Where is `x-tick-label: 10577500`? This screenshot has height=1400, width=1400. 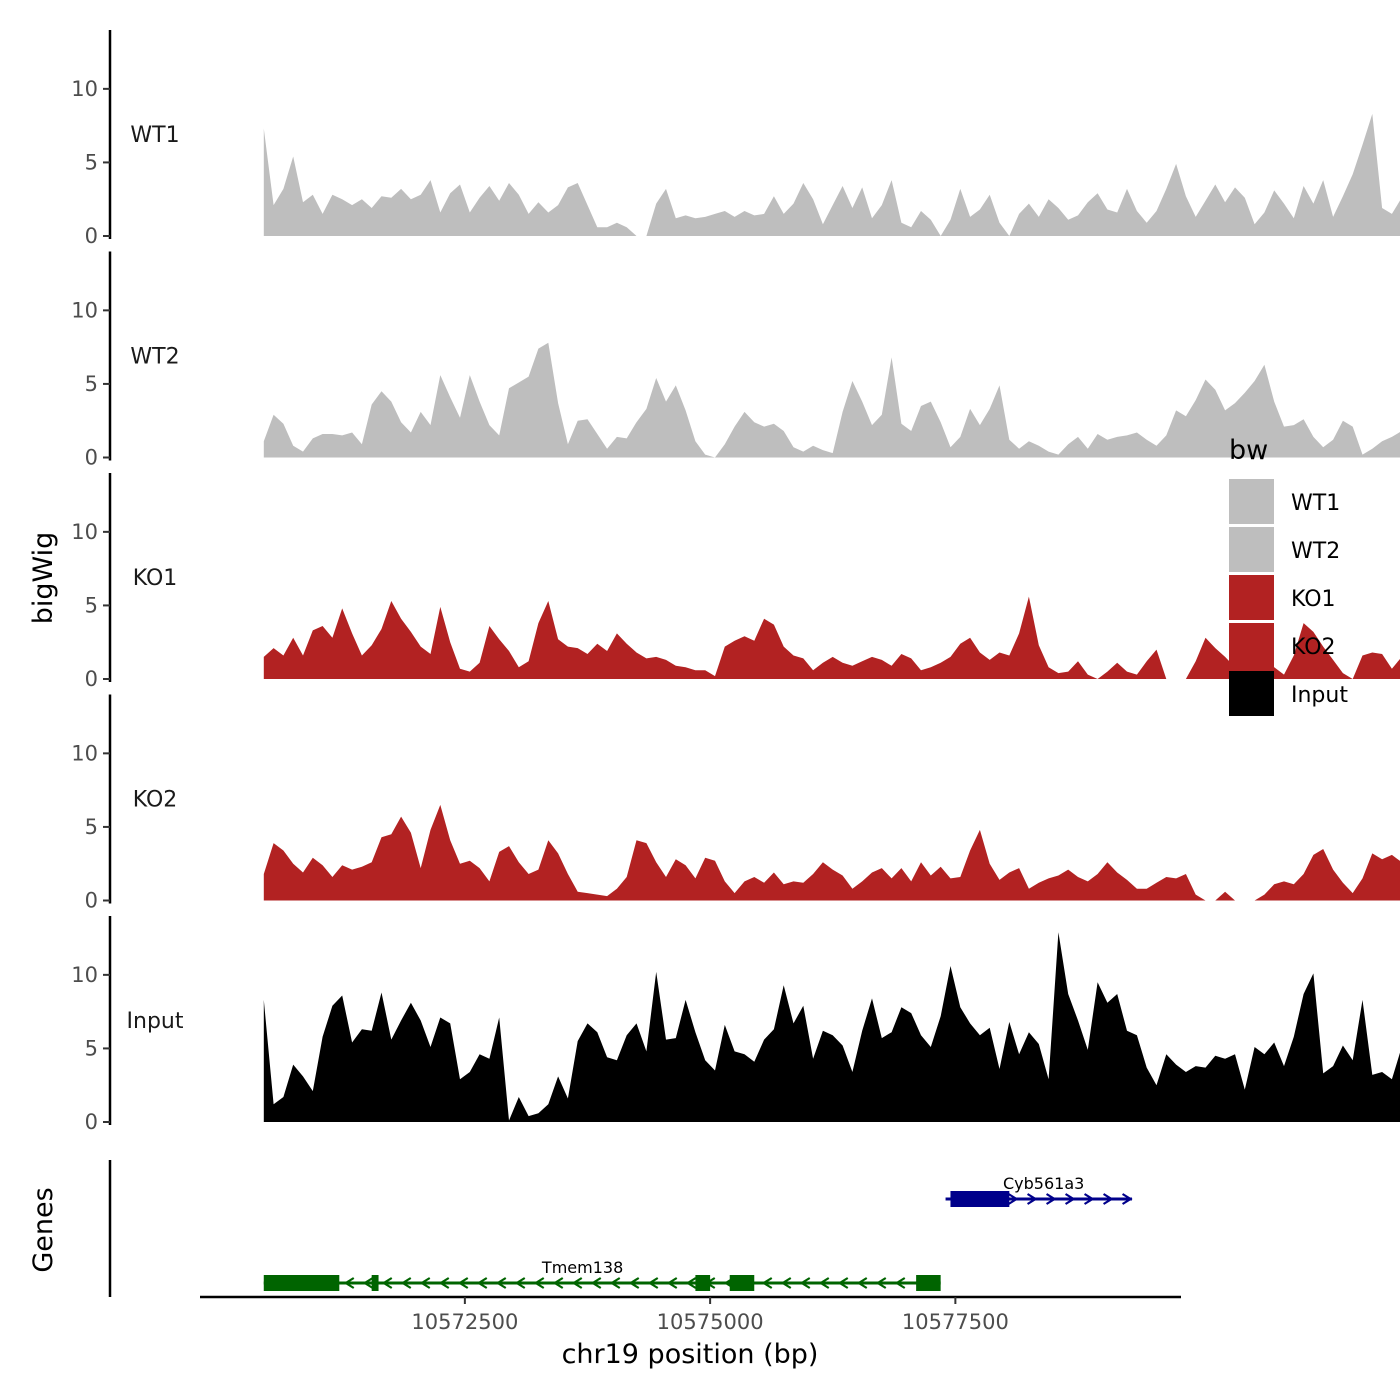
x-tick-label: 10577500 is located at coordinates (955, 1322).